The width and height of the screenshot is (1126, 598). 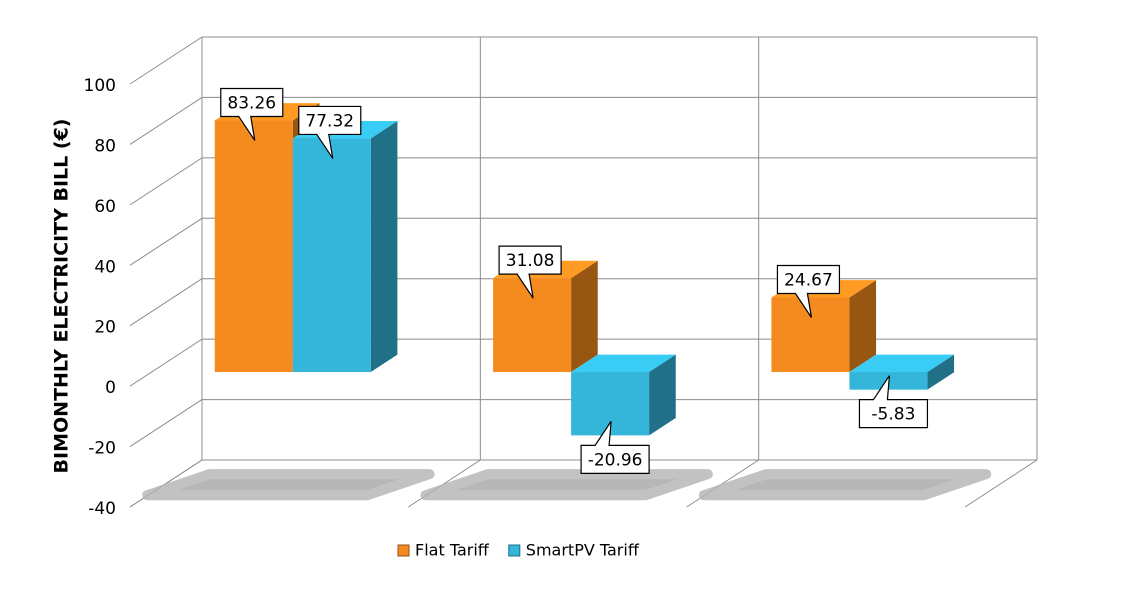 I want to click on y-tick-label: 0, so click(x=110, y=388).